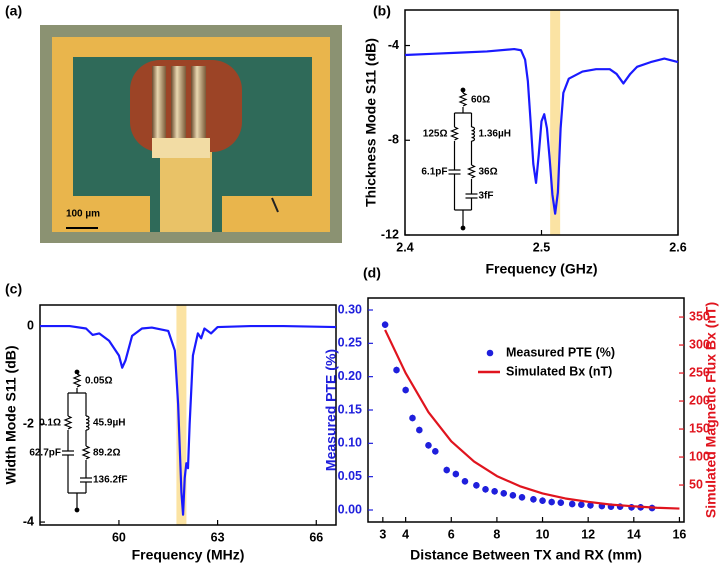 Image resolution: width=723 pixels, height=564 pixels. Describe the element at coordinates (106, 453) in the screenshot. I see `circuit-label: 89.2Ω` at that location.